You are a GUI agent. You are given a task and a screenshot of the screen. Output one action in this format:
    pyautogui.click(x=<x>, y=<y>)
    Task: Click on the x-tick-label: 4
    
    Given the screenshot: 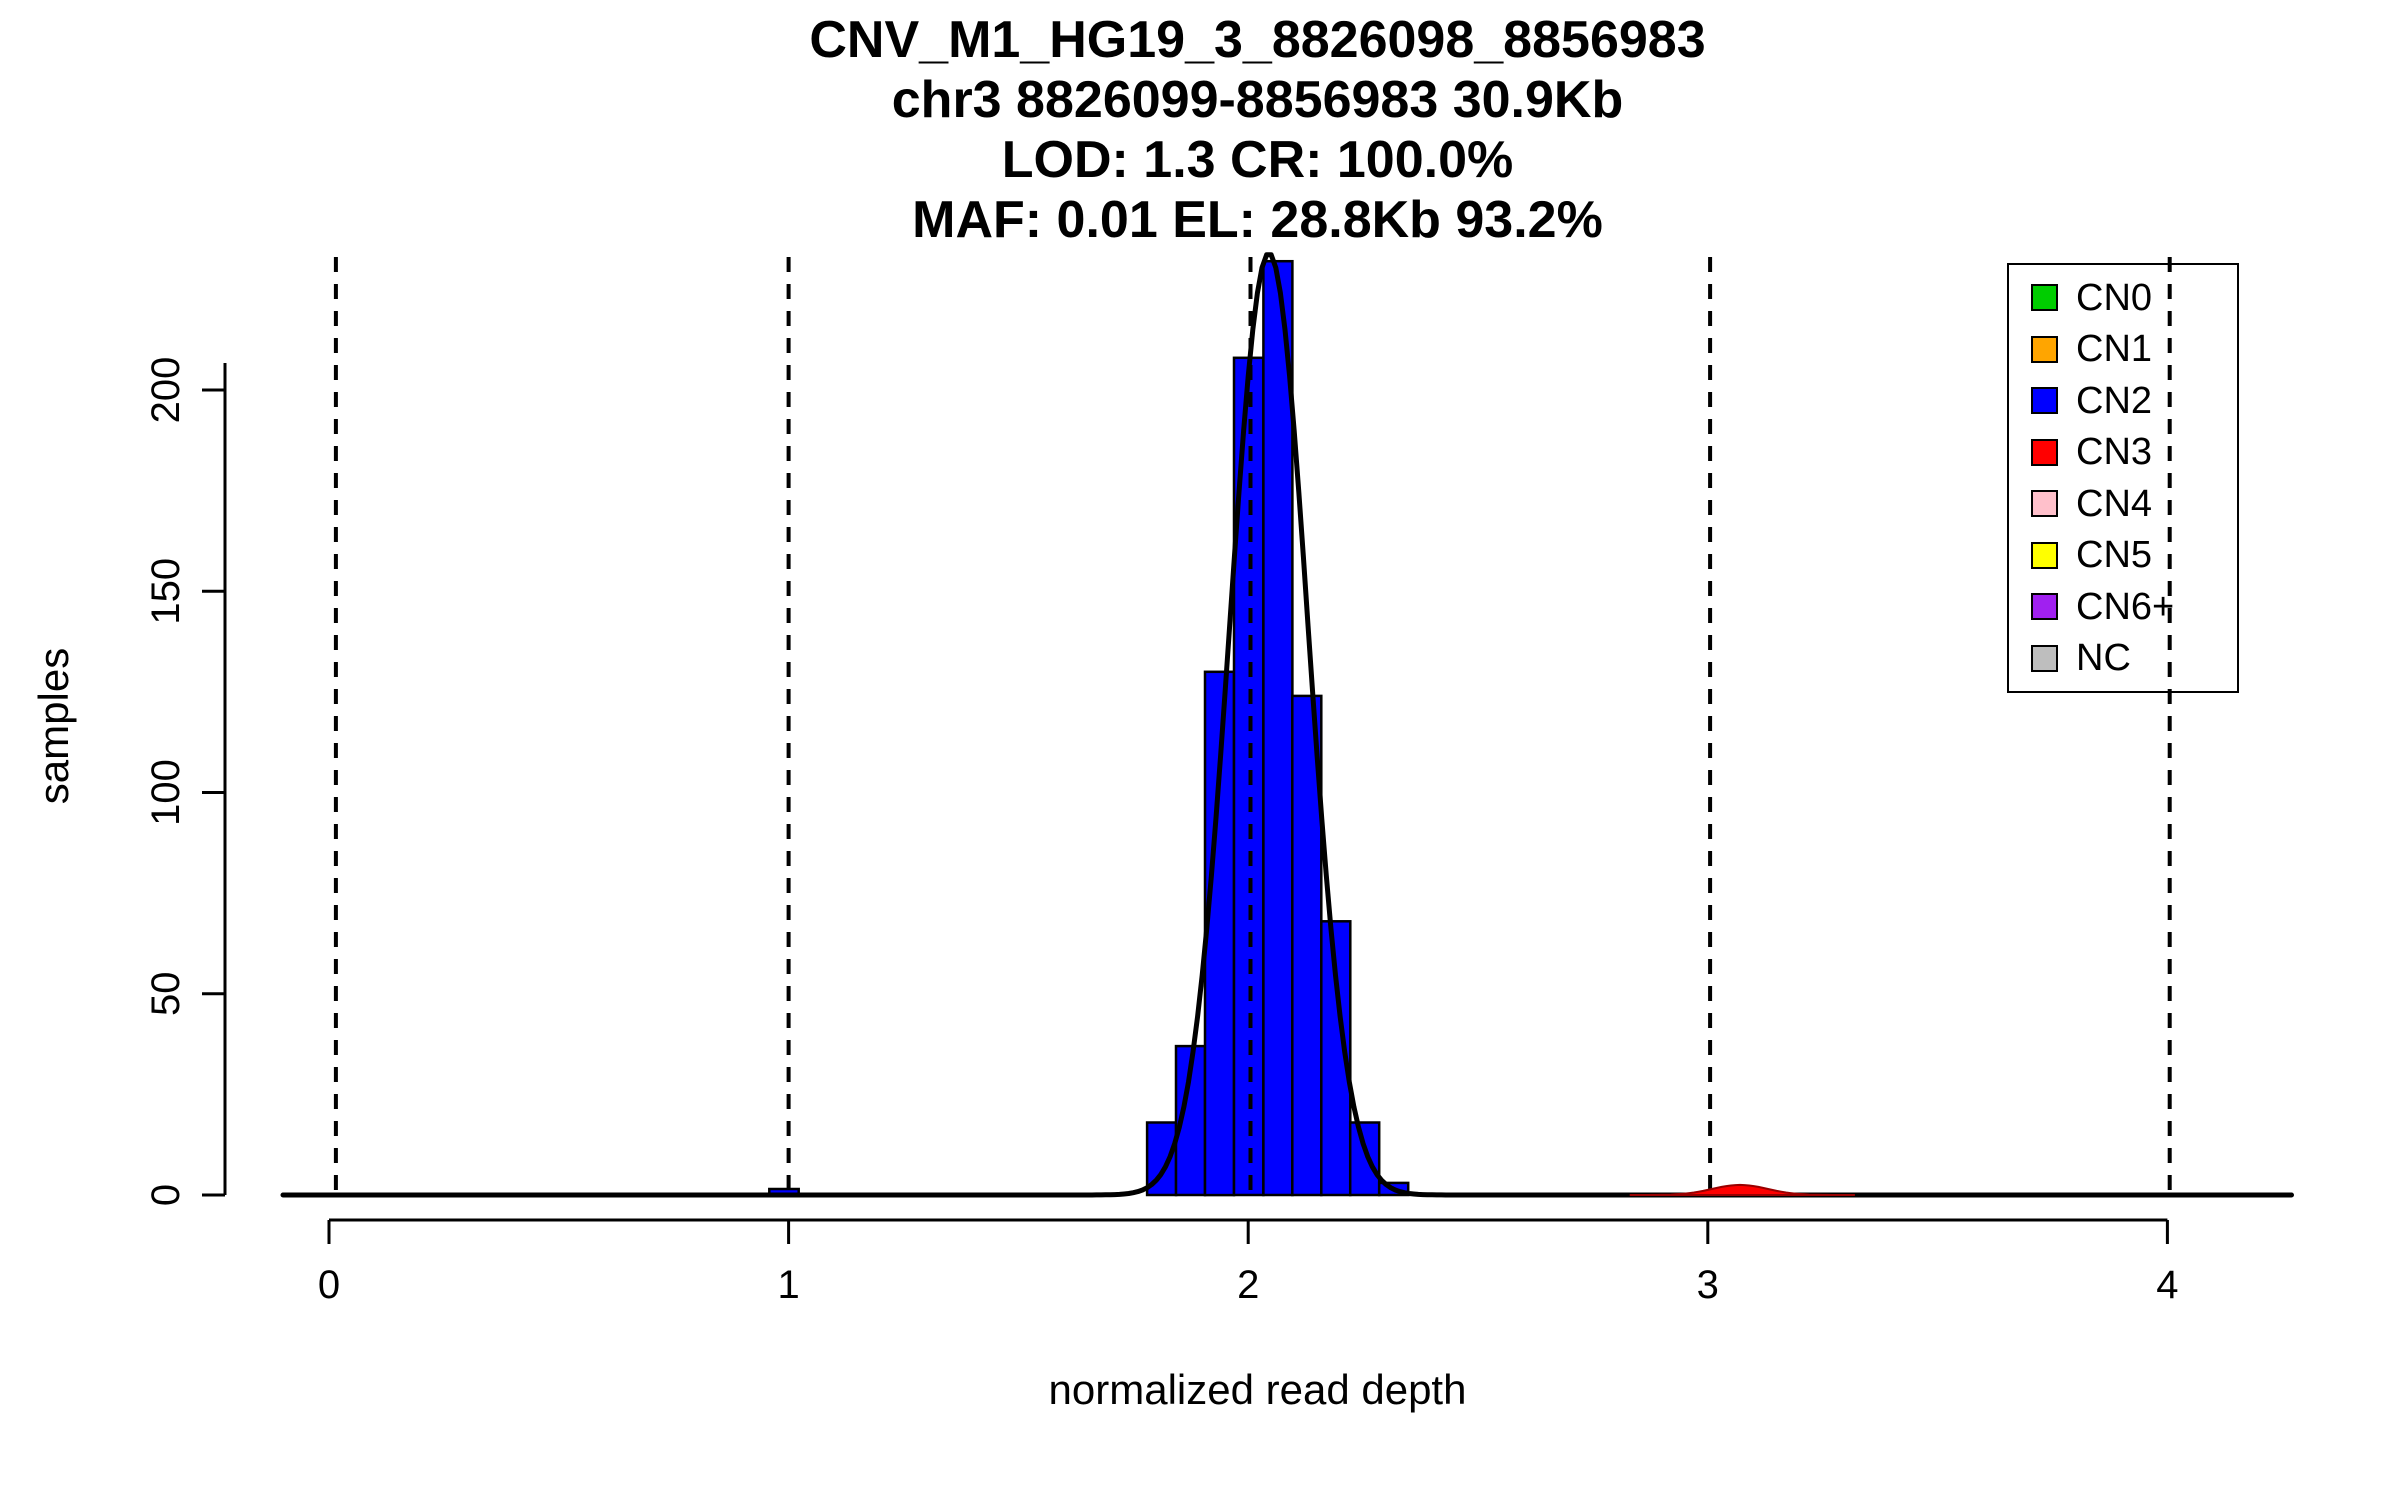 What is the action you would take?
    pyautogui.click(x=2167, y=1285)
    